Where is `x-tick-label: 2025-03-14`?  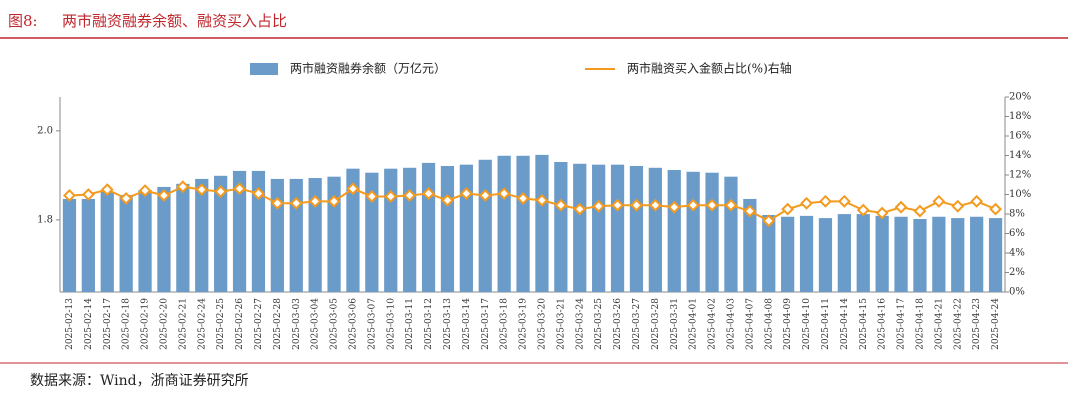 x-tick-label: 2025-03-14 is located at coordinates (467, 324).